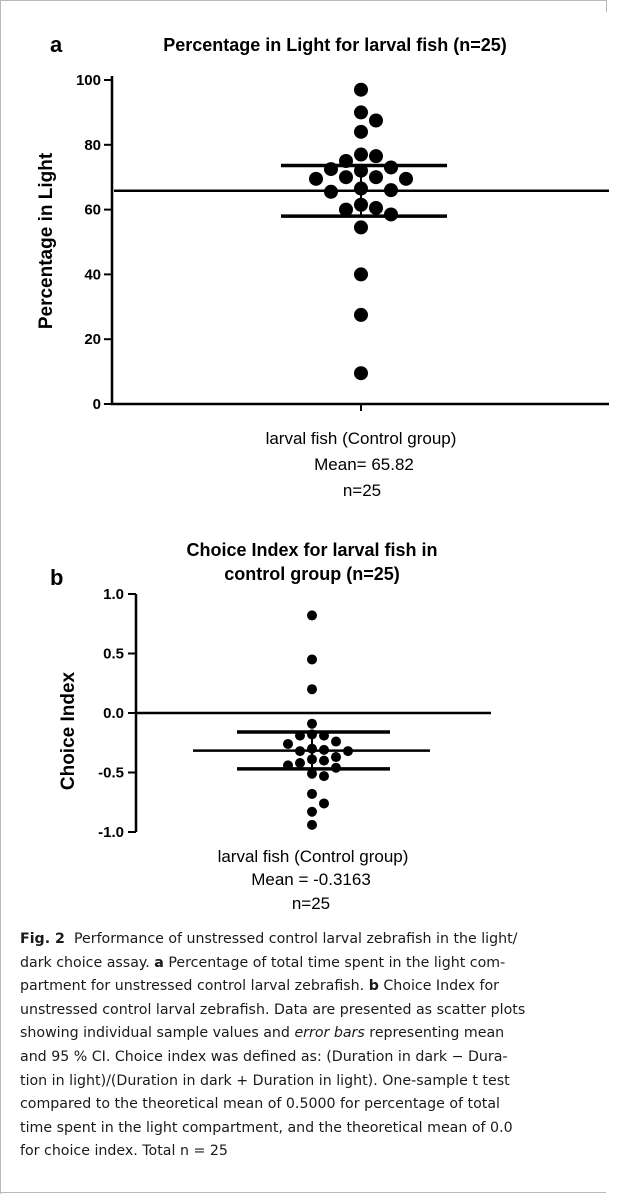 The height and width of the screenshot is (1194, 622). Describe the element at coordinates (42, 939) in the screenshot. I see `caption-fig-label: Fig. 2` at that location.